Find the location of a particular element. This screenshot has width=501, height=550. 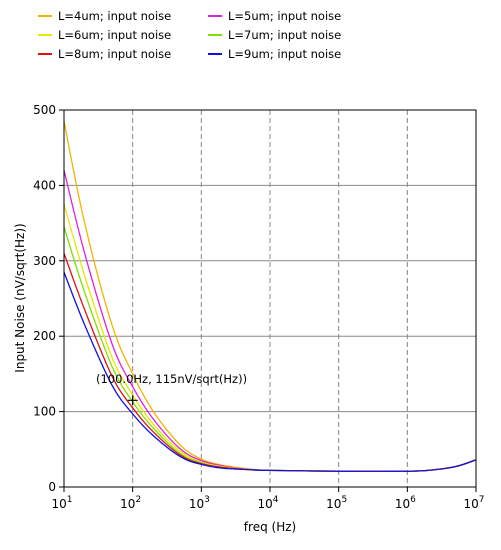

x-tick-label: 10³ is located at coordinates (199, 503).